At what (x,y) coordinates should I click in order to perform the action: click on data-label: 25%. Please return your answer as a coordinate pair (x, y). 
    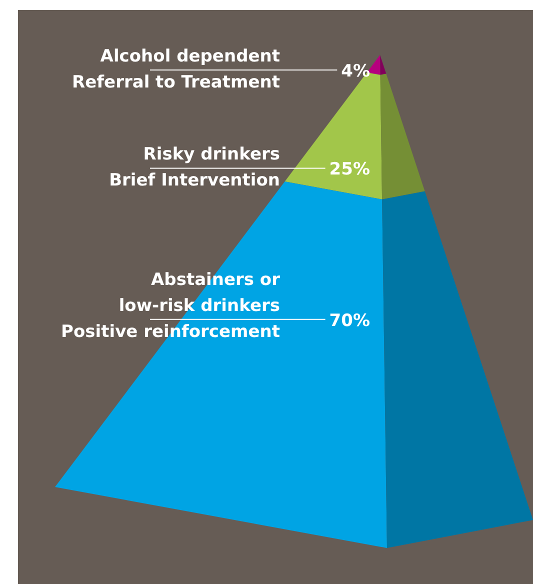
    Looking at the image, I should click on (349, 170).